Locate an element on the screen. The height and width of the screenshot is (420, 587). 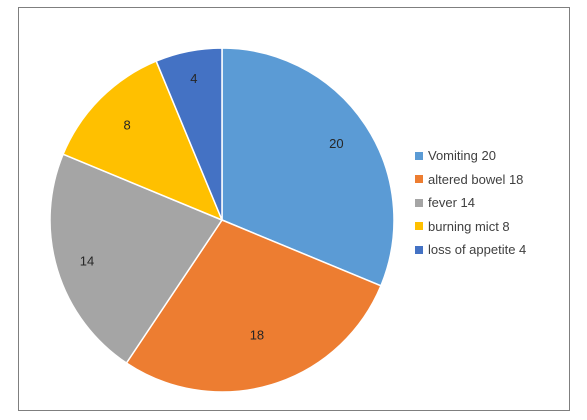
legend-label-0: Vomiting 20 is located at coordinates (462, 155).